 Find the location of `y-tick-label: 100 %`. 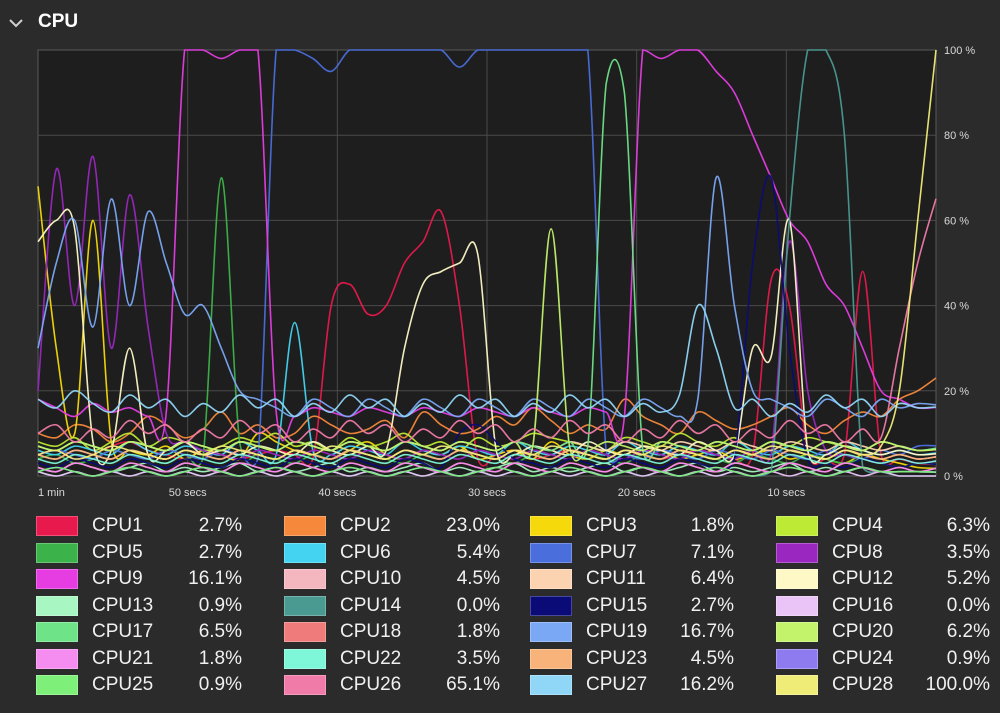

y-tick-label: 100 % is located at coordinates (959, 51).